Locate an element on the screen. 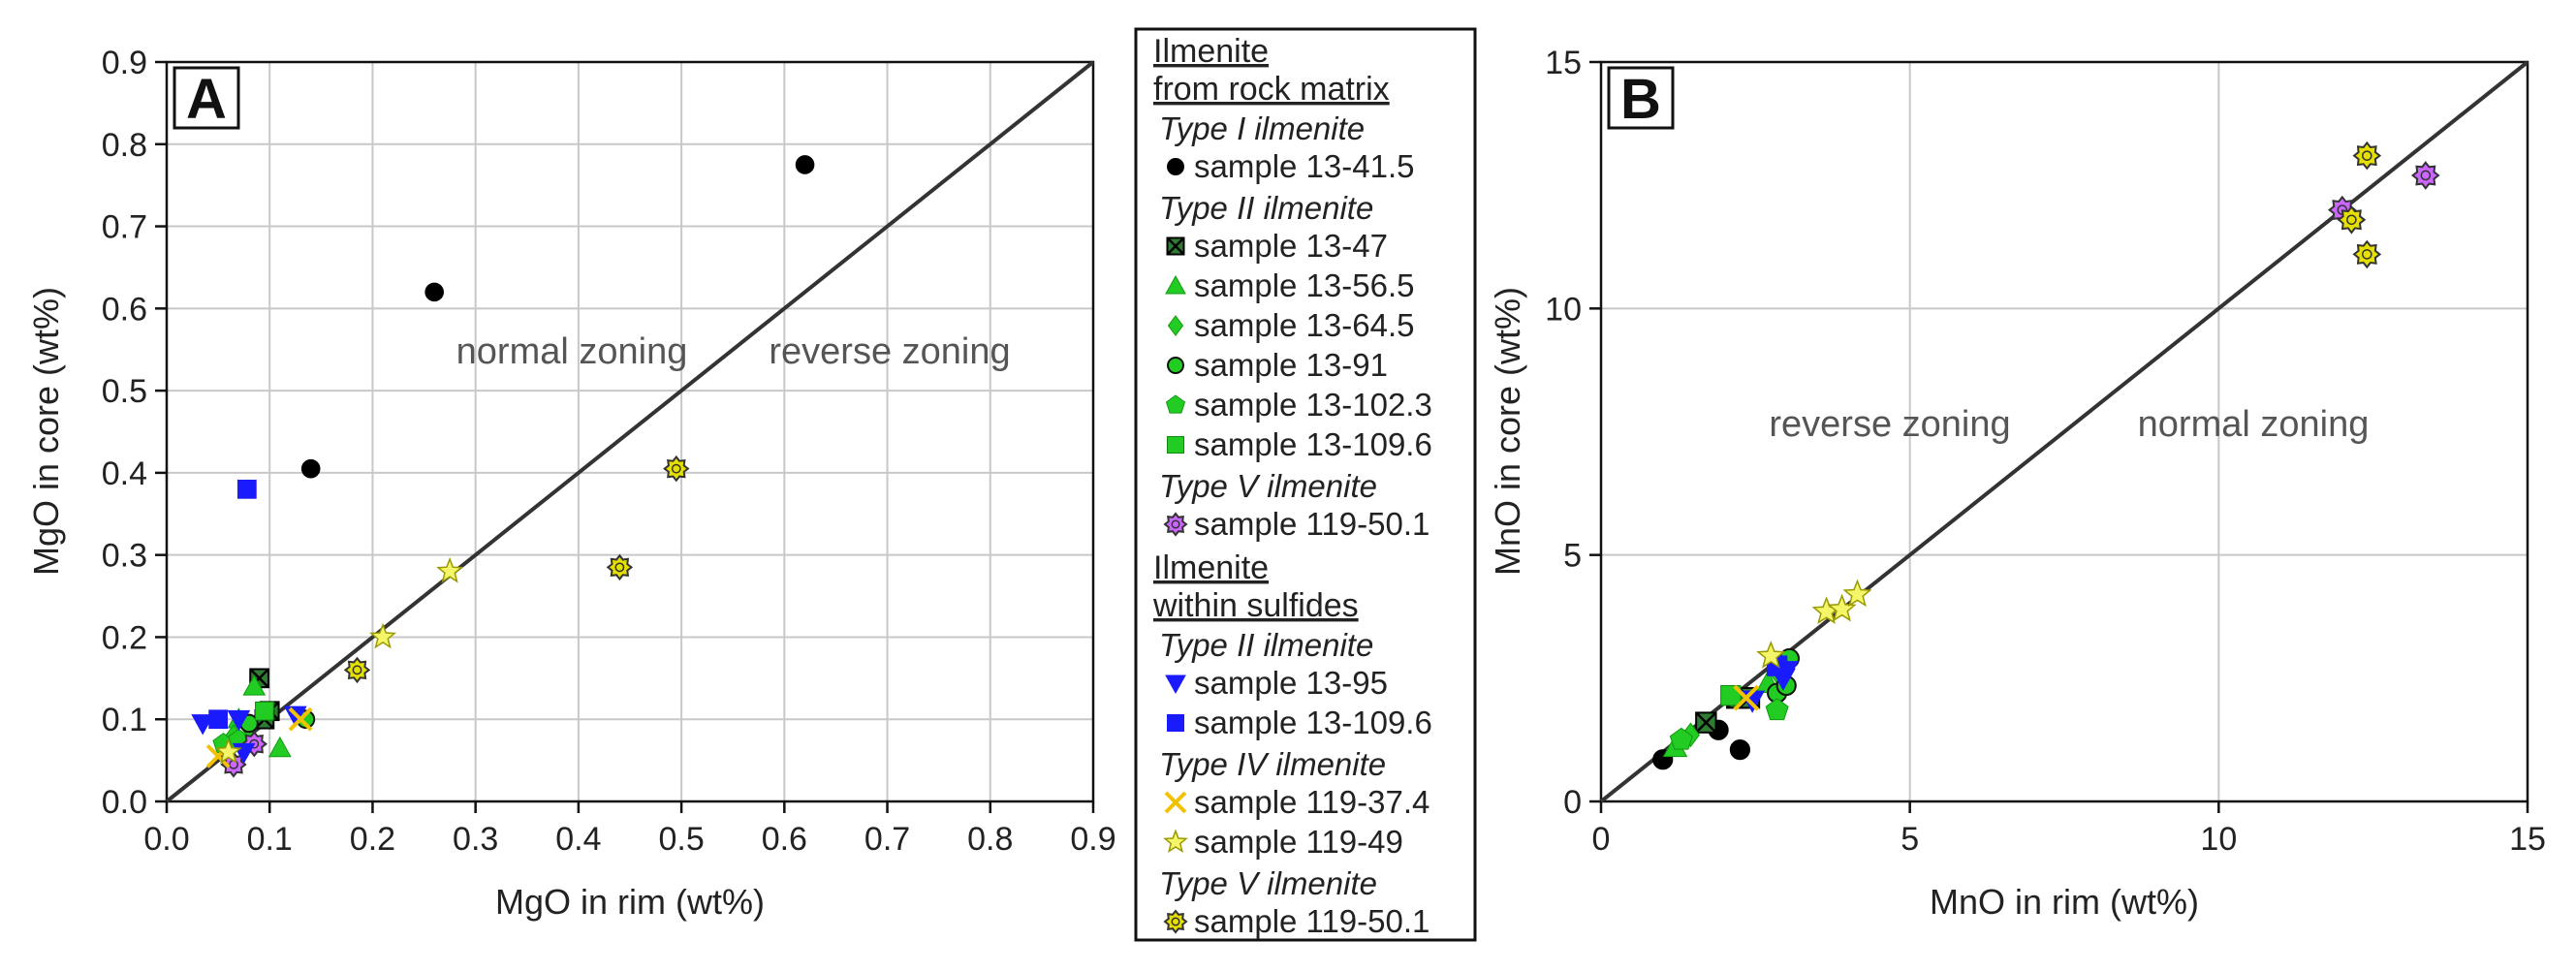 The width and height of the screenshot is (2576, 972). legend-entry-label: sample 13-91 is located at coordinates (1291, 365).